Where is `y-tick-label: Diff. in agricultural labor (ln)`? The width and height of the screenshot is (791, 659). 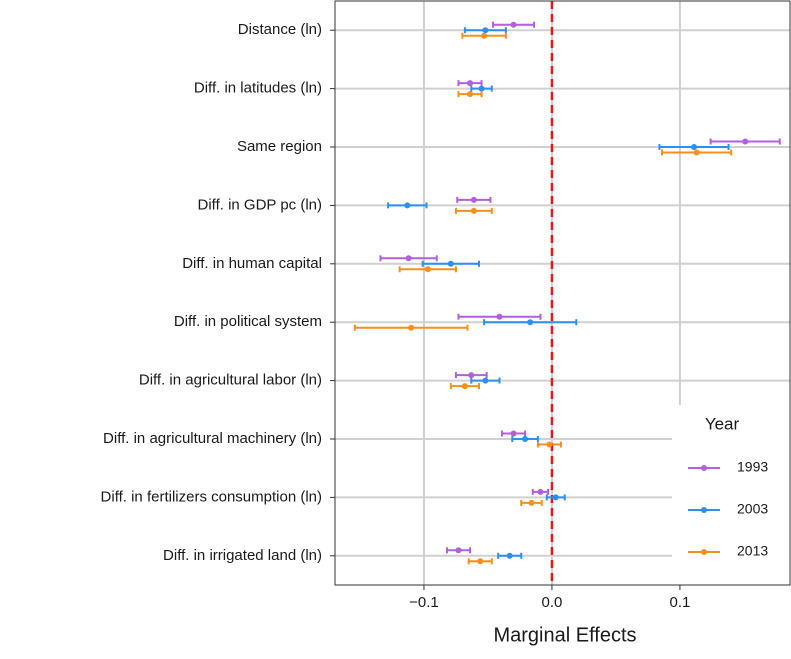
y-tick-label: Diff. in agricultural labor (ln) is located at coordinates (230, 380).